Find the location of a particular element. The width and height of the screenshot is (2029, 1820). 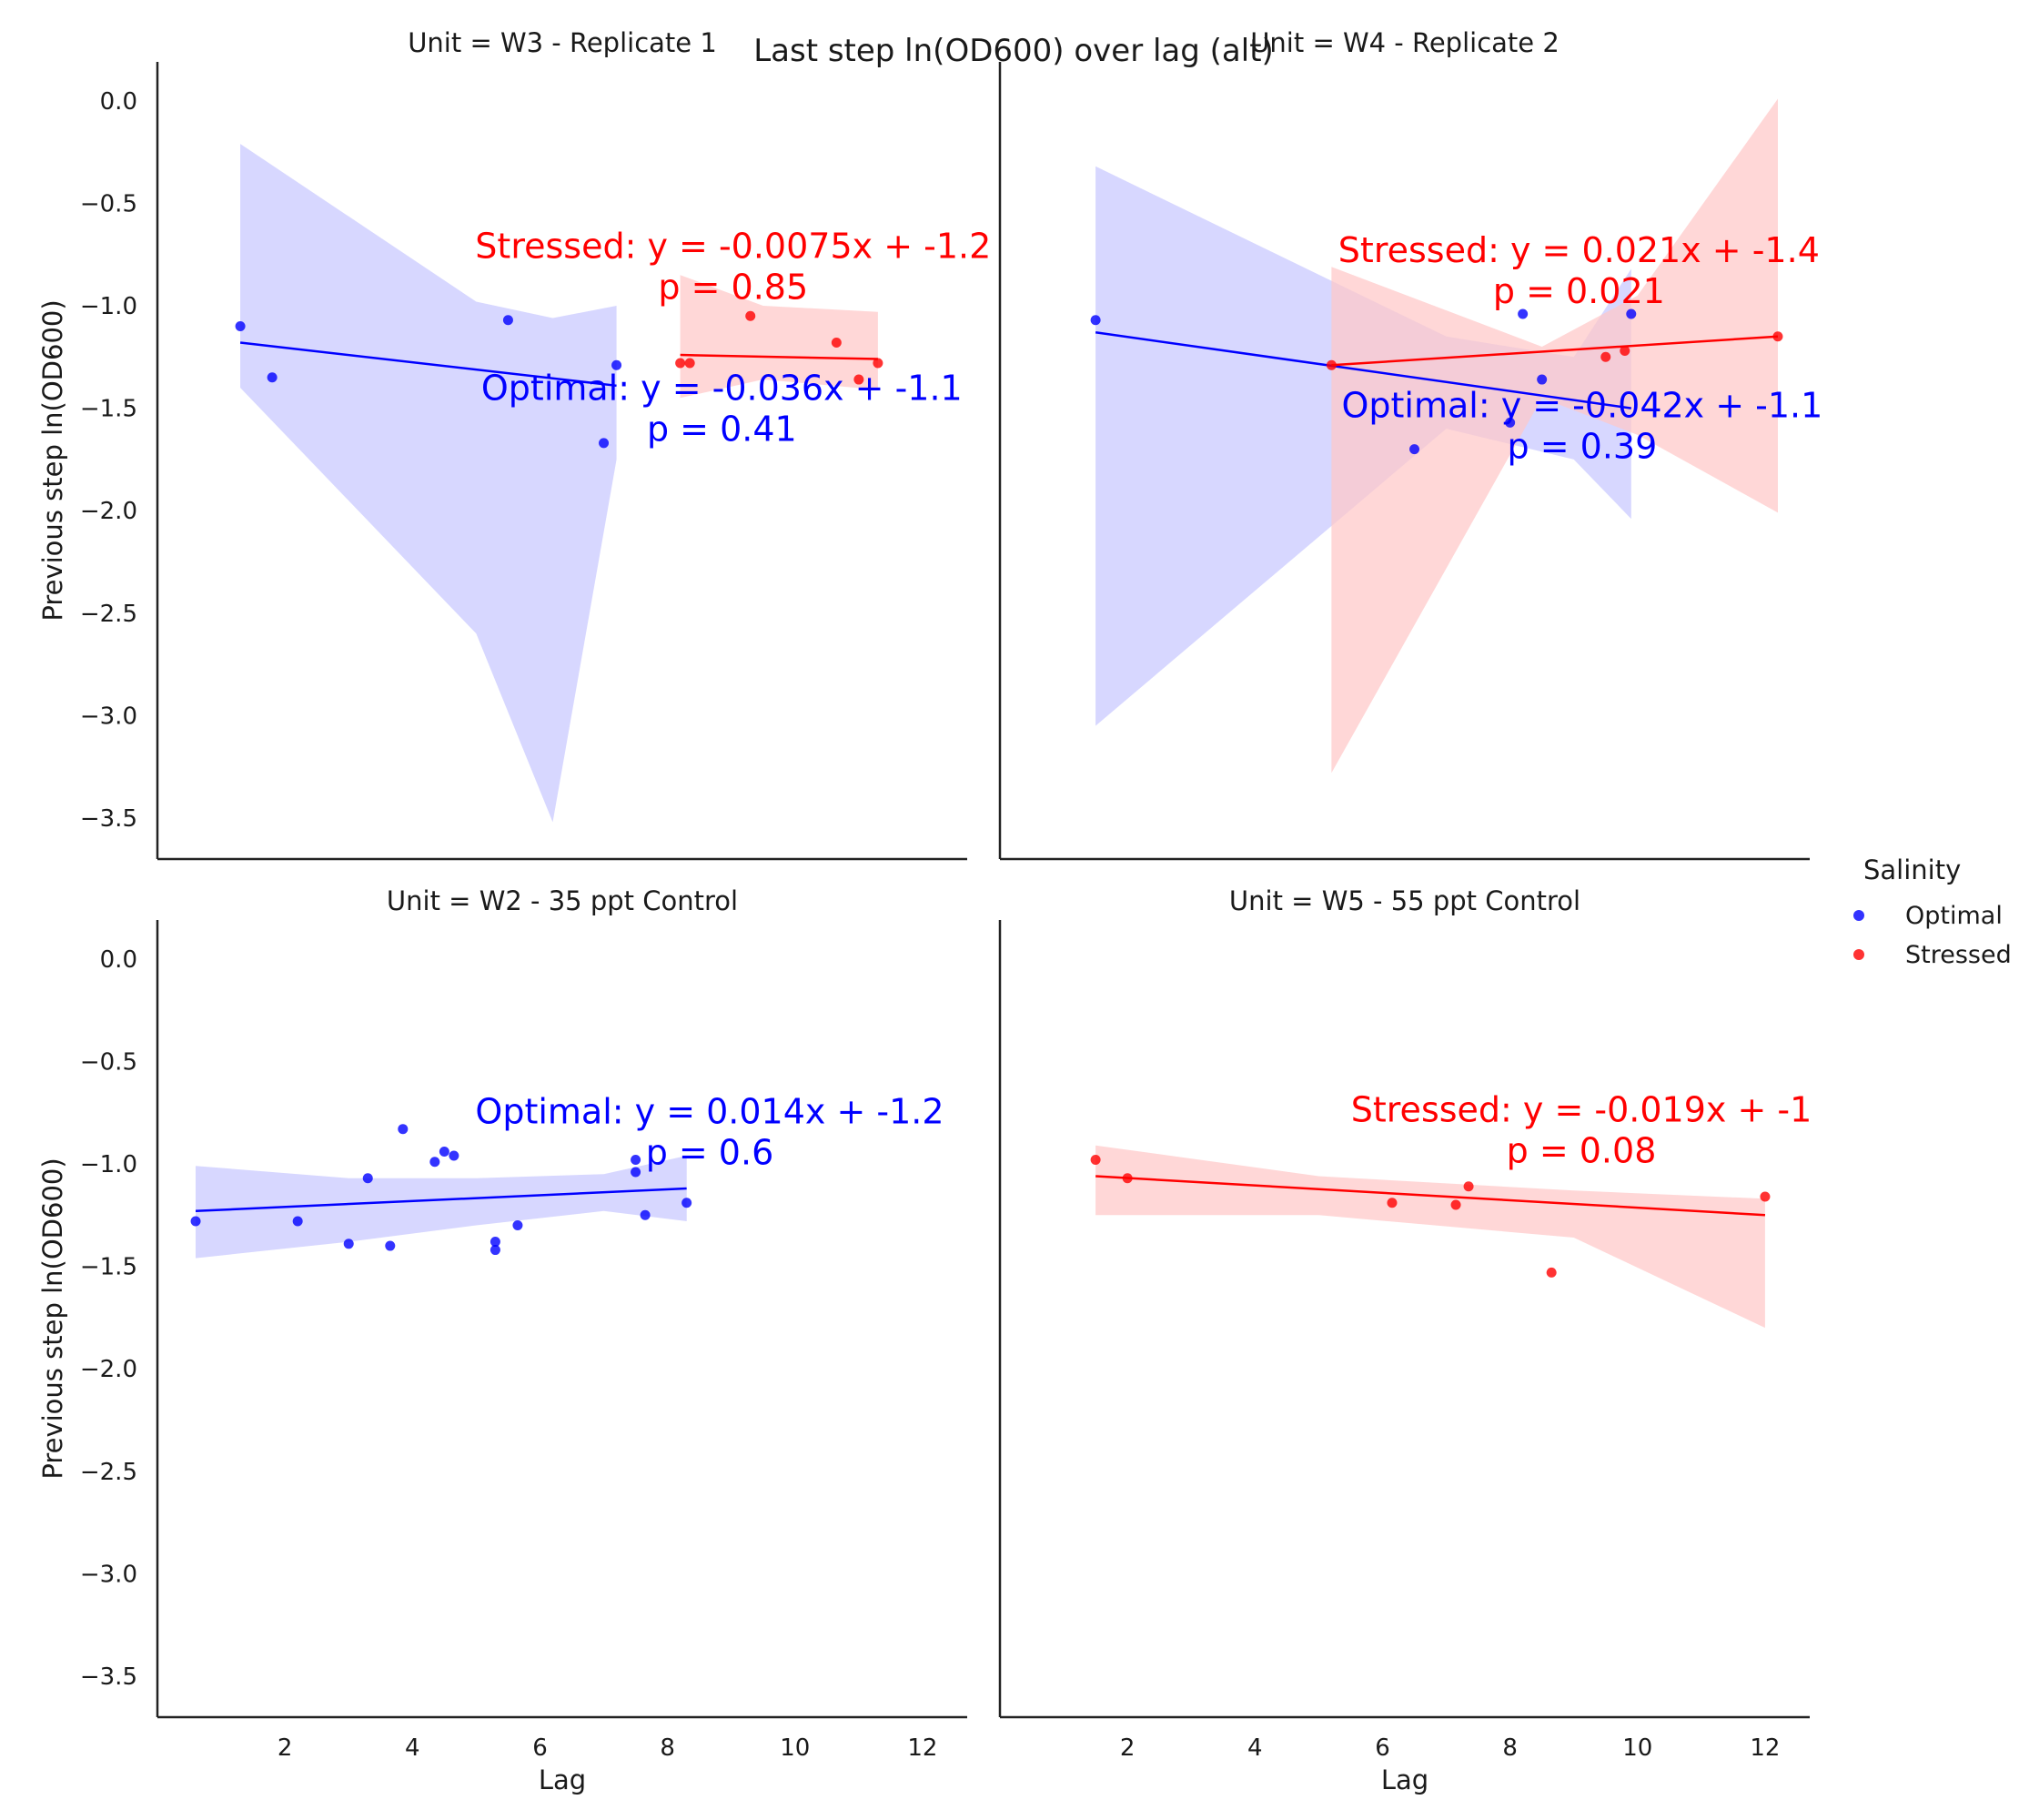

legend: Salinity Optimal Stressed is located at coordinates (1933, 912).